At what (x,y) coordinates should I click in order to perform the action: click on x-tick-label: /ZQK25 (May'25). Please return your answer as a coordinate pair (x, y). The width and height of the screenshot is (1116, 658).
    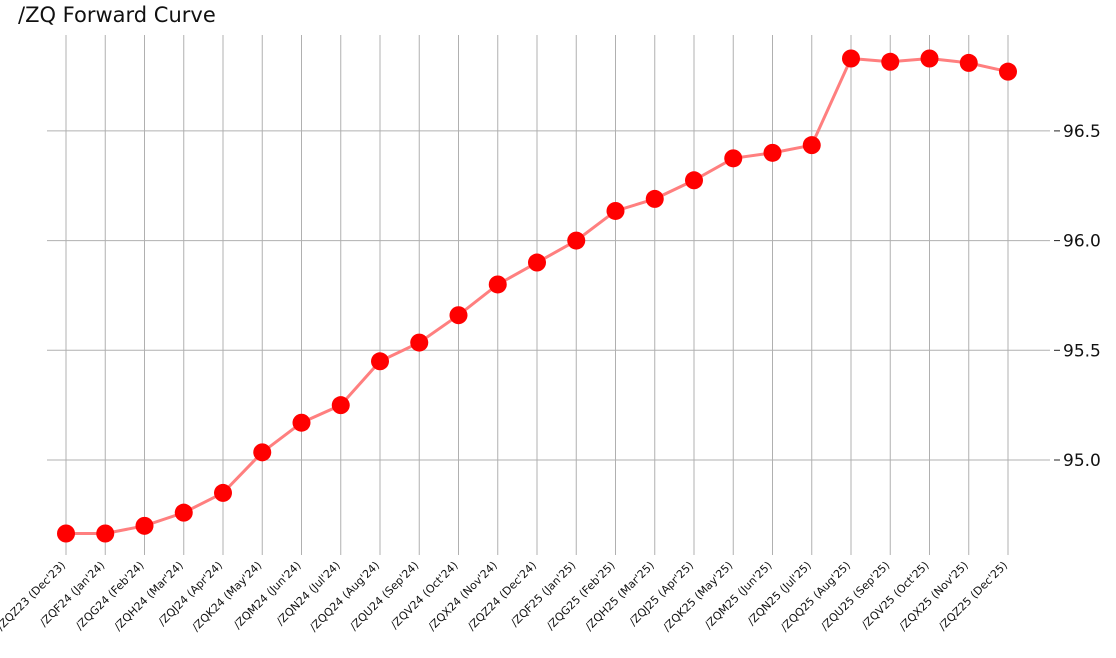
    Looking at the image, I should click on (697, 596).